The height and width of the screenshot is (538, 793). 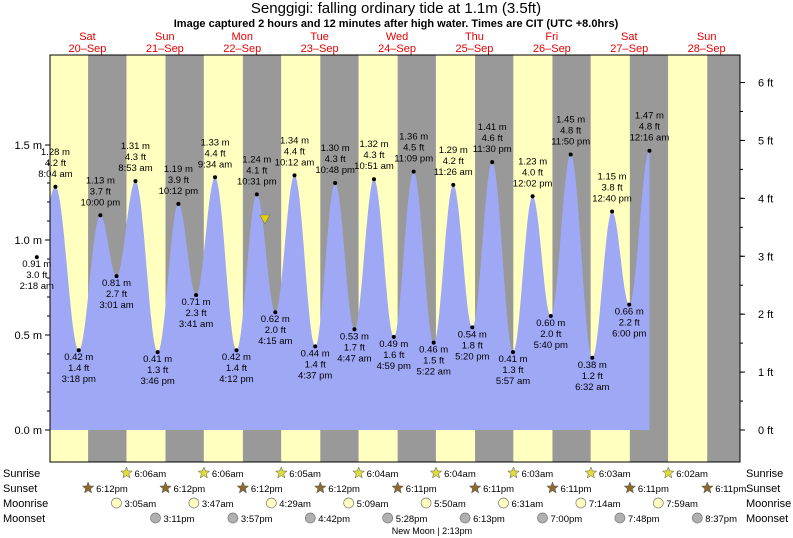 What do you see at coordinates (612, 177) in the screenshot?
I see `tide-label: 1.15 m` at bounding box center [612, 177].